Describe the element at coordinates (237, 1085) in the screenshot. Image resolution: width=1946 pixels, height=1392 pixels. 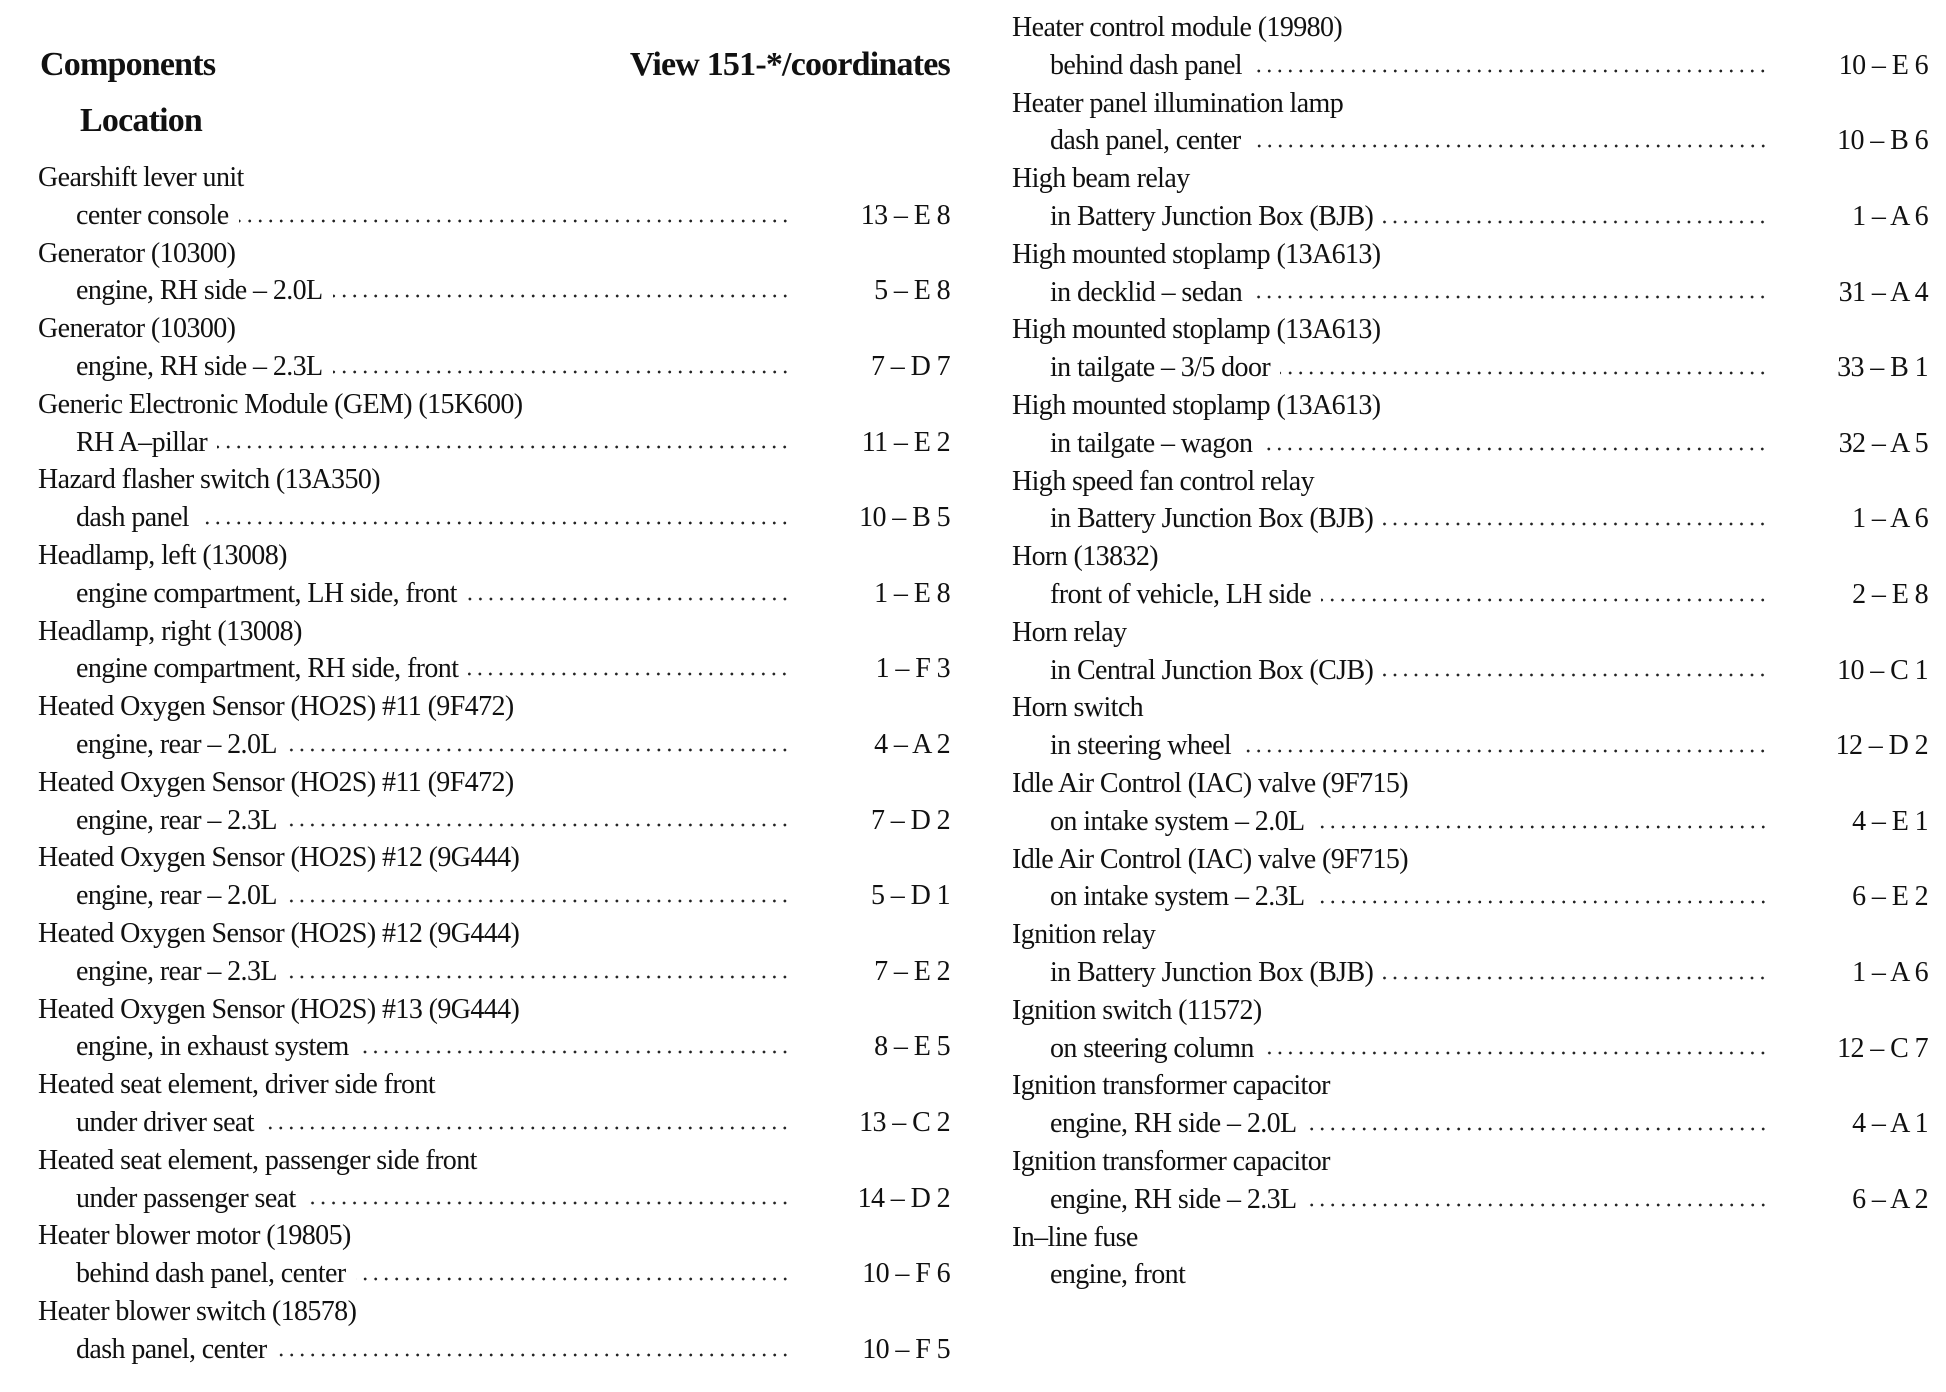
I see `component-name: Heated seat element, driver side front` at that location.